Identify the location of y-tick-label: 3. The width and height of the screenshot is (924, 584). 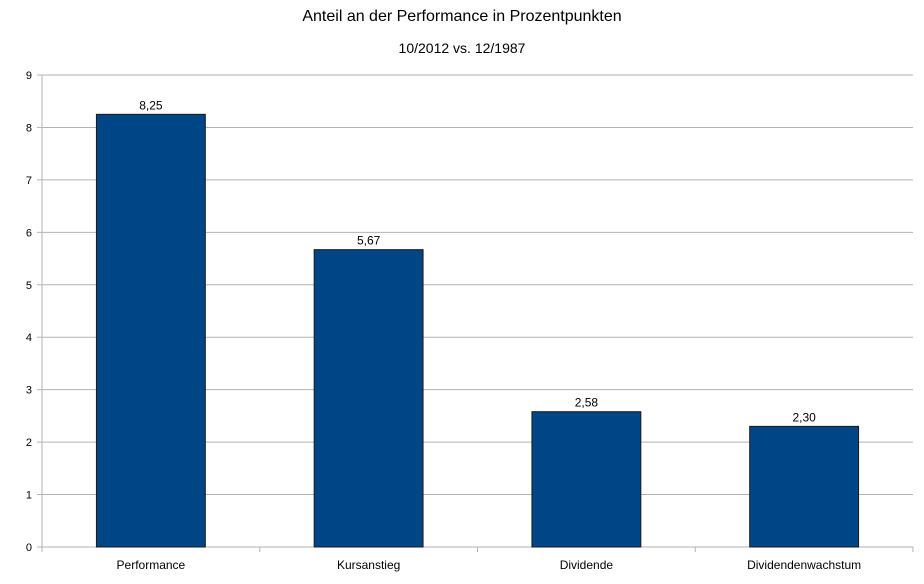
(29, 391).